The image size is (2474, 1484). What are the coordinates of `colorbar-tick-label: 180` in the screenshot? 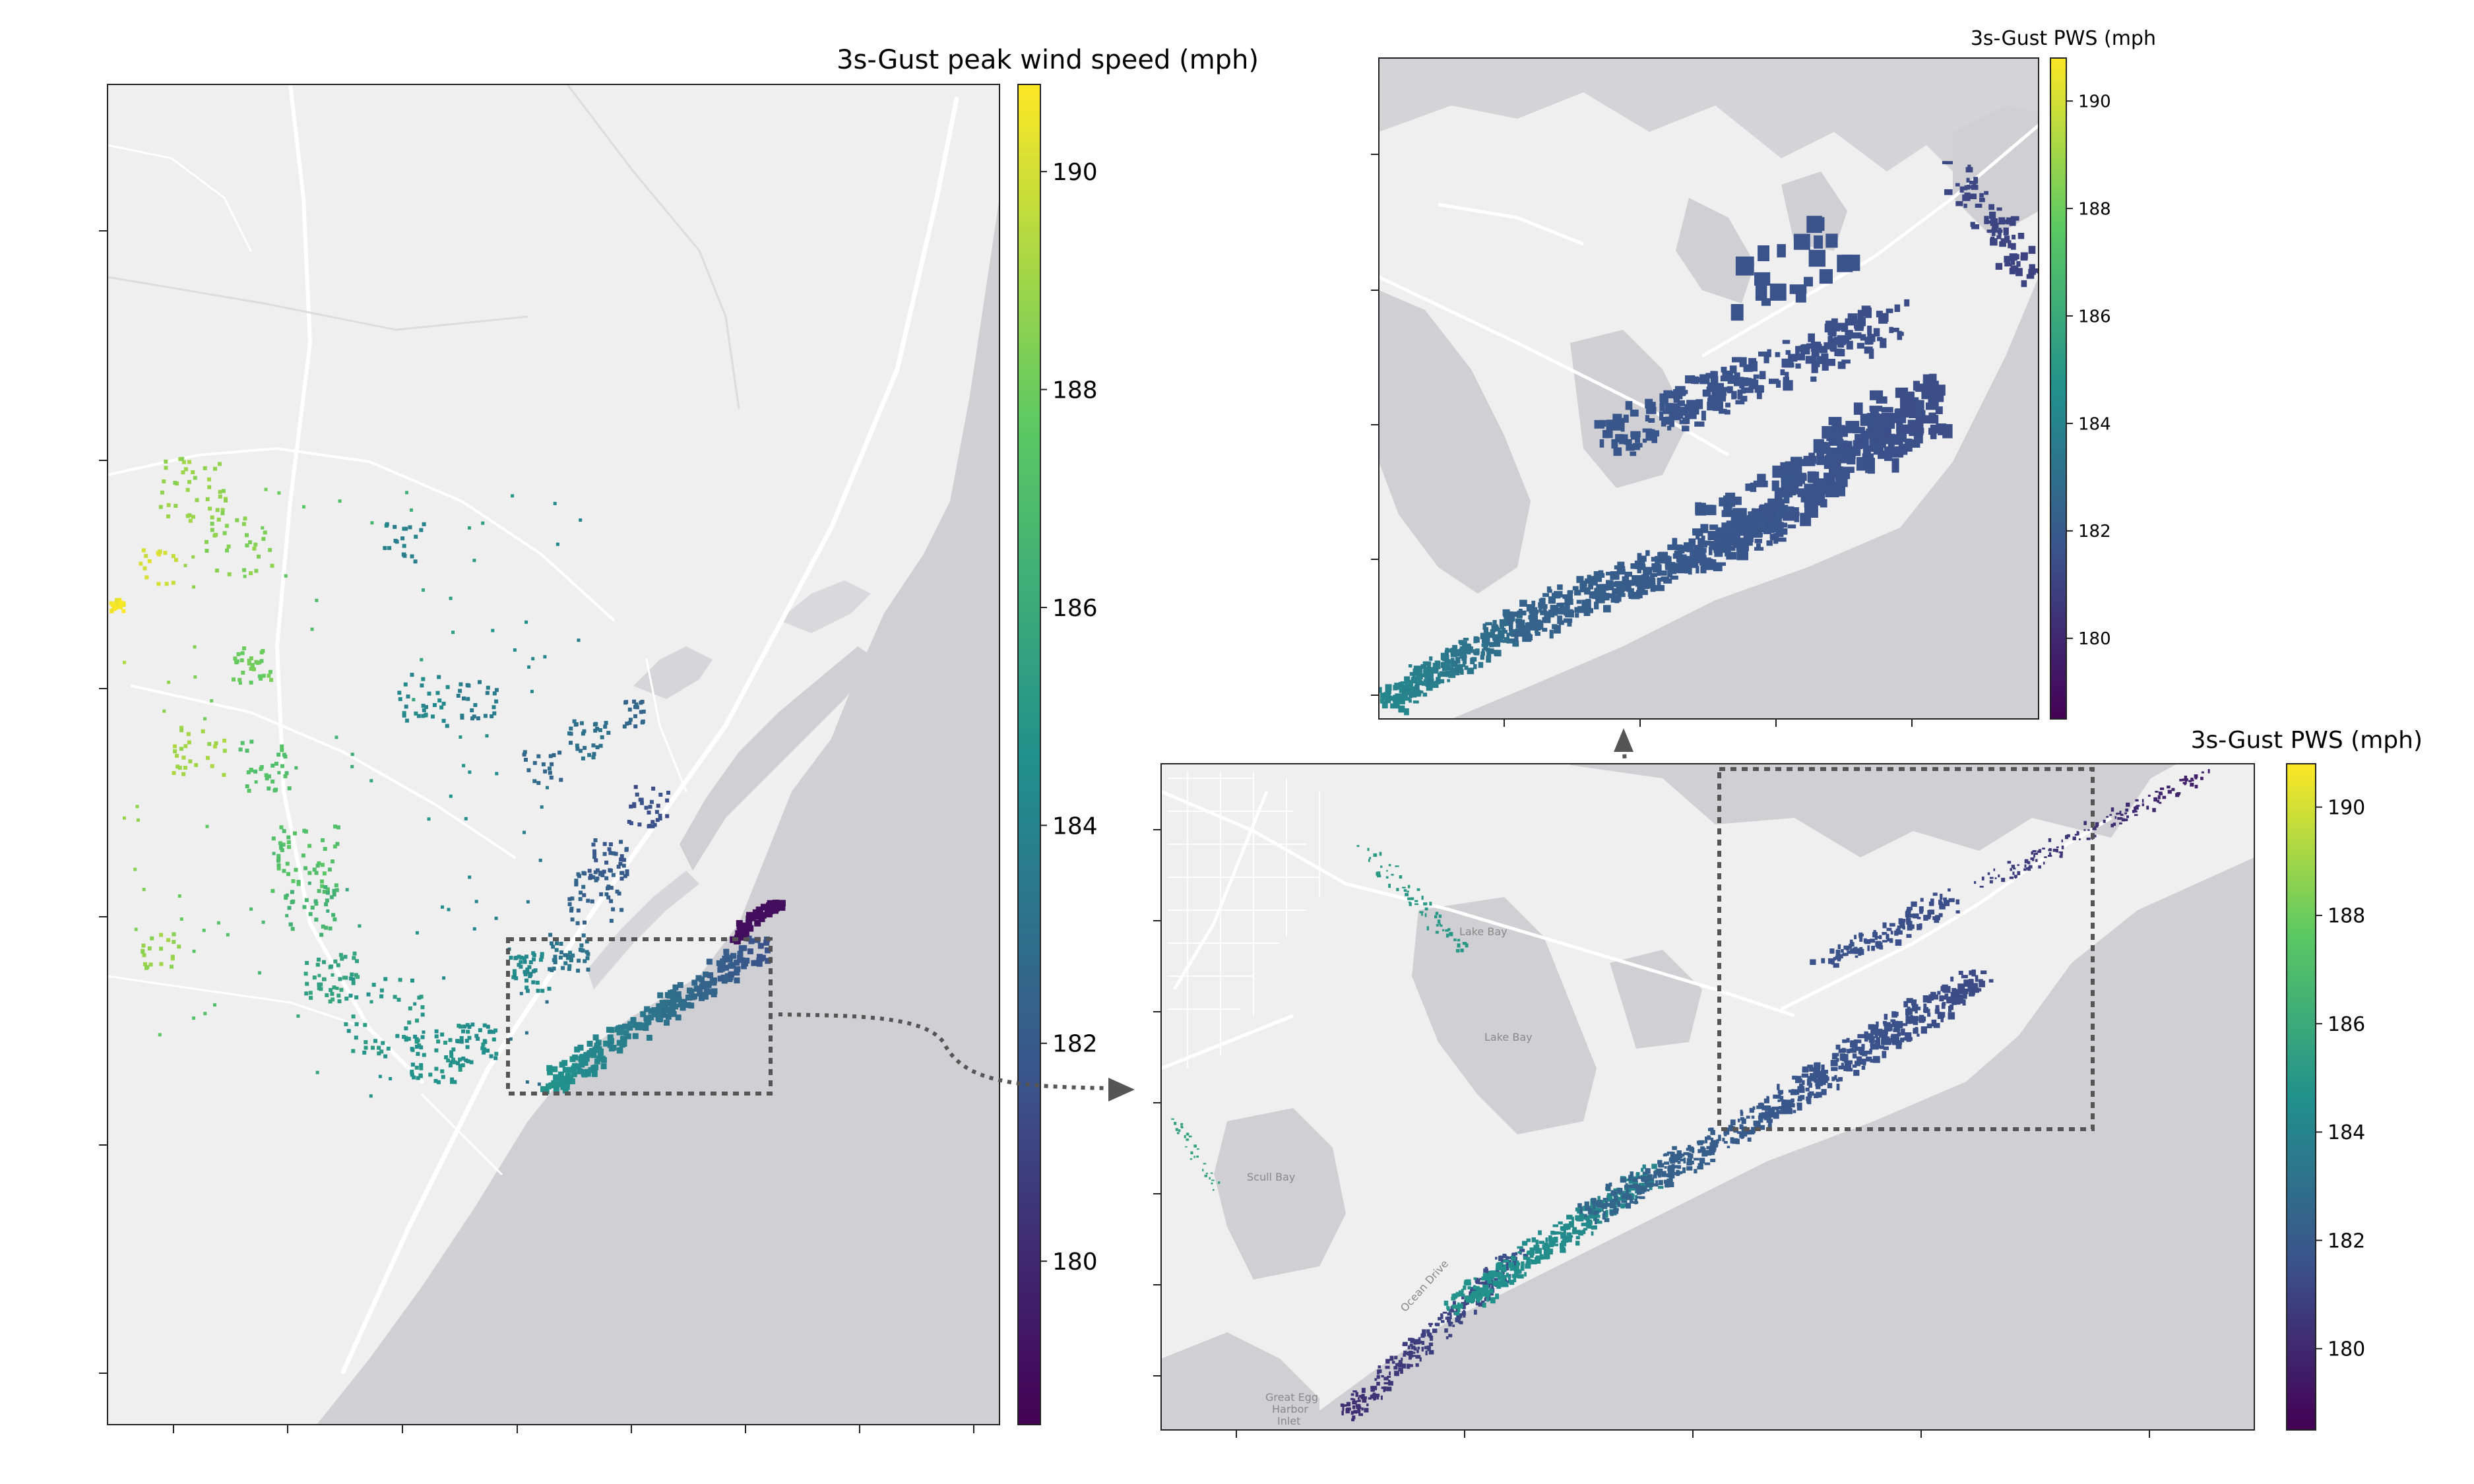 It's located at (2094, 639).